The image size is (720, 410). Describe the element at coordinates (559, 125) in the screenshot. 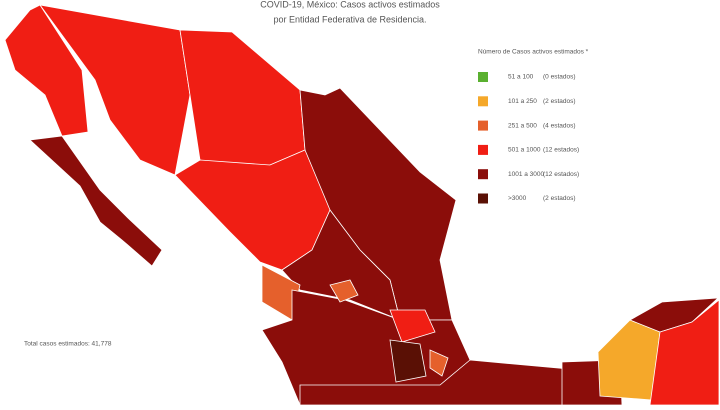

I see `legend-count: (4 estados)` at that location.